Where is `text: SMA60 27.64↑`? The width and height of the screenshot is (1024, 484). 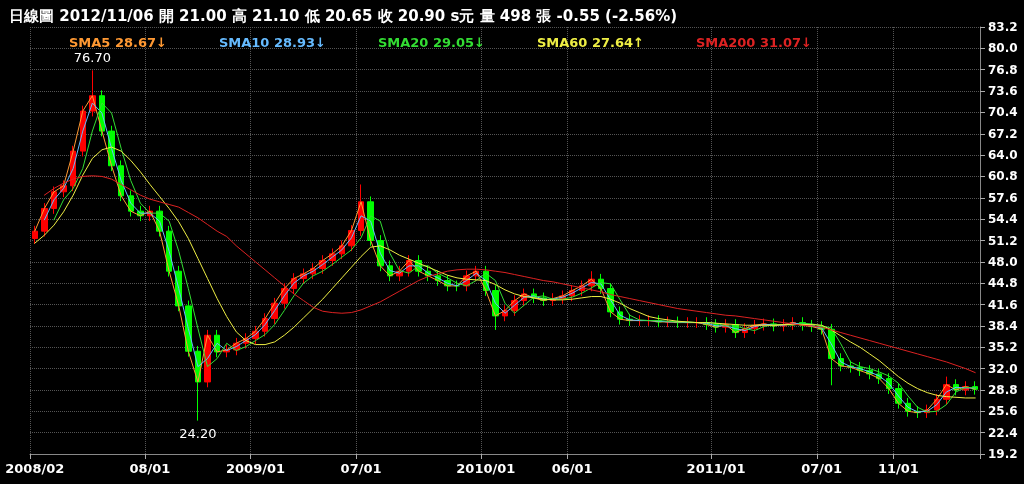
text: SMA60 27.64↑ is located at coordinates (590, 42).